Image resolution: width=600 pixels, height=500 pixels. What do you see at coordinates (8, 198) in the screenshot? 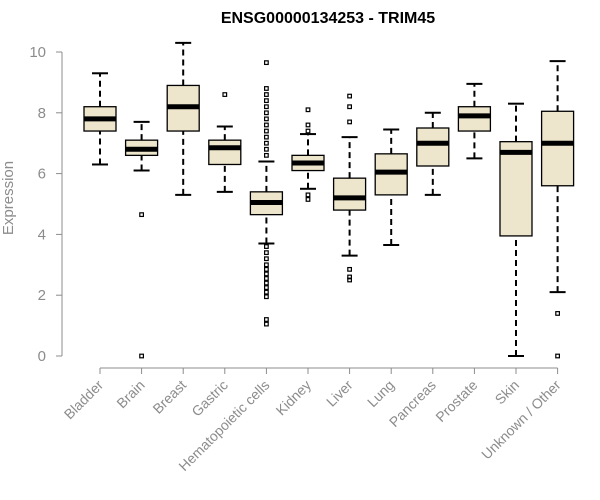
I see `y-axis-label: Expression` at bounding box center [8, 198].